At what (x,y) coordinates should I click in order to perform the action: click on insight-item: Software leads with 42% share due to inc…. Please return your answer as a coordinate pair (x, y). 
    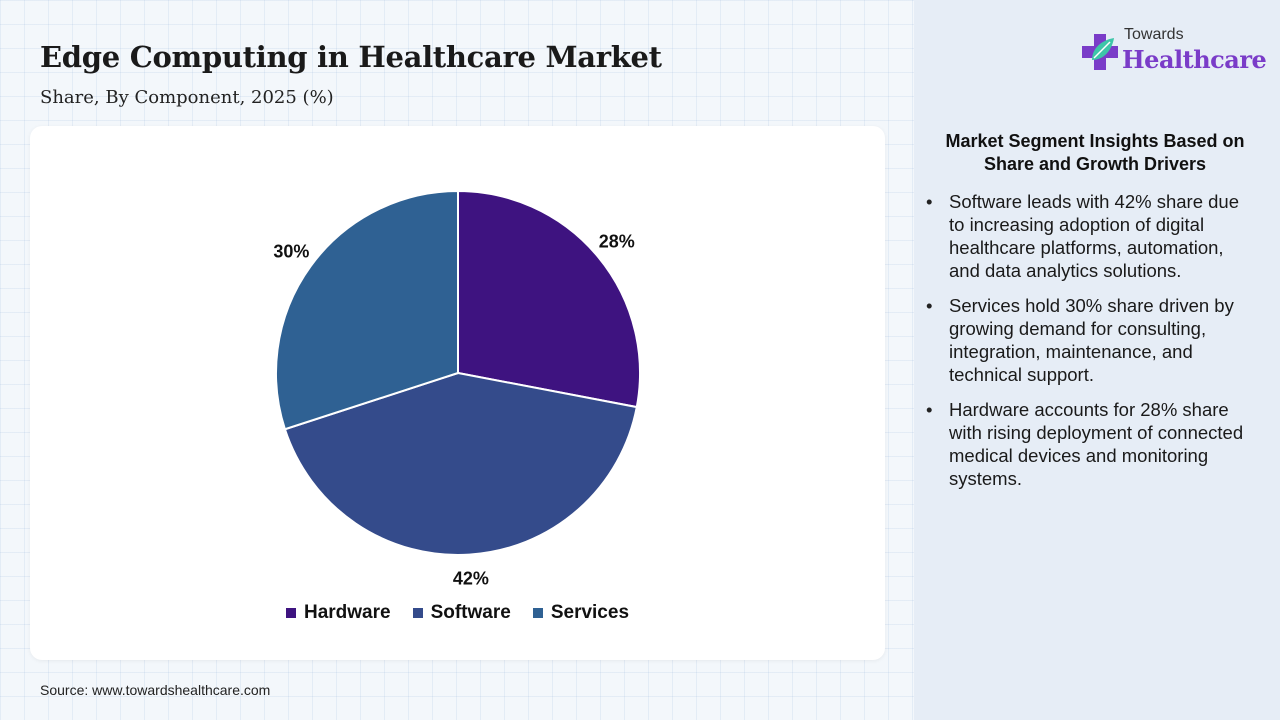
    Looking at the image, I should click on (1086, 236).